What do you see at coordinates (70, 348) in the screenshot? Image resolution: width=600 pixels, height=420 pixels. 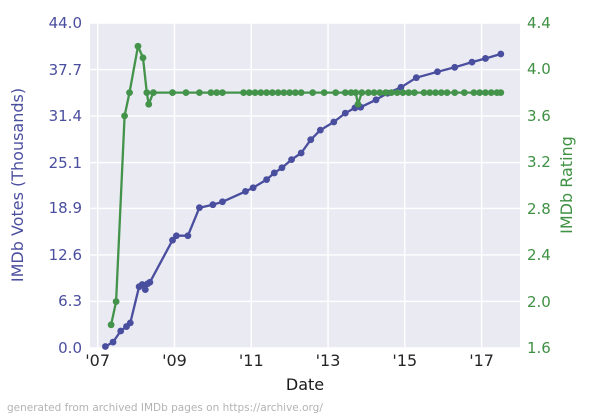 I see `left-axis-tick-label: 0.0` at bounding box center [70, 348].